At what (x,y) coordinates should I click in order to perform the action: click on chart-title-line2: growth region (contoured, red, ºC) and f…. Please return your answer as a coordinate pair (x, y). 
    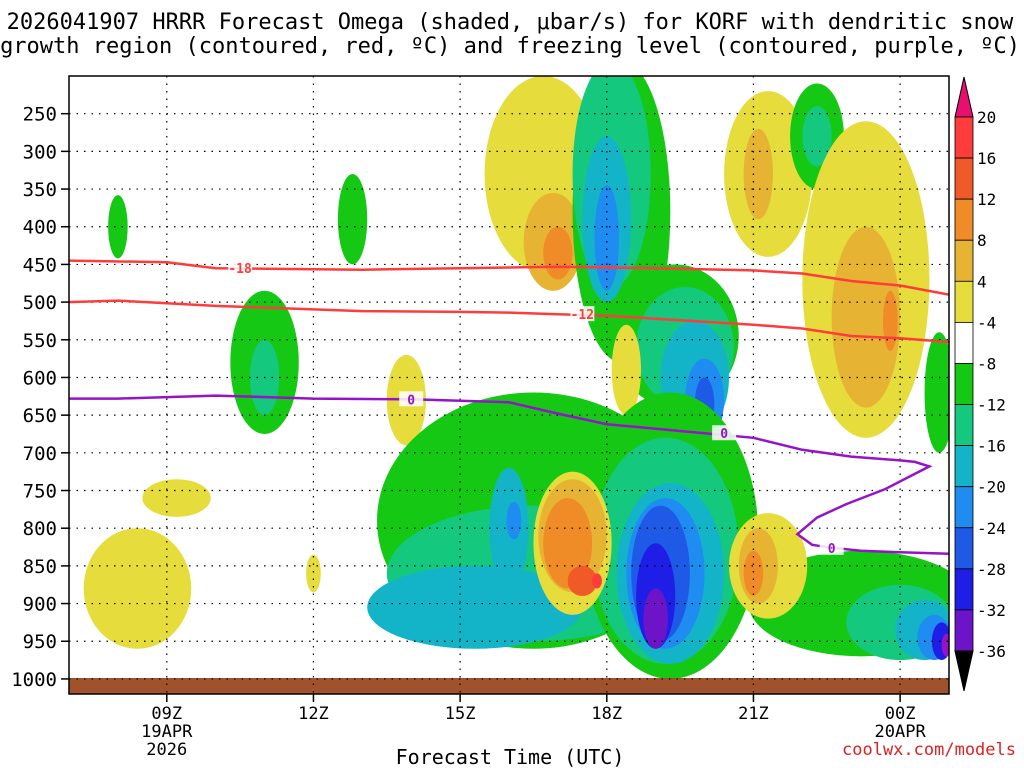
    Looking at the image, I should click on (510, 46).